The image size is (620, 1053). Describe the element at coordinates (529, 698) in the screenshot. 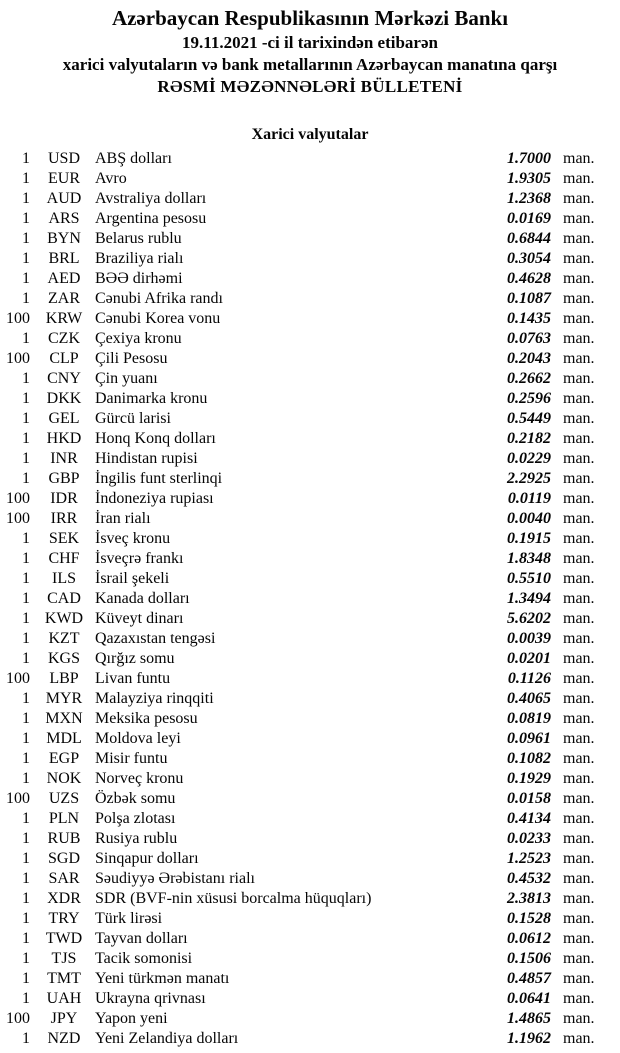

I see `rate-value: 0.4065` at that location.